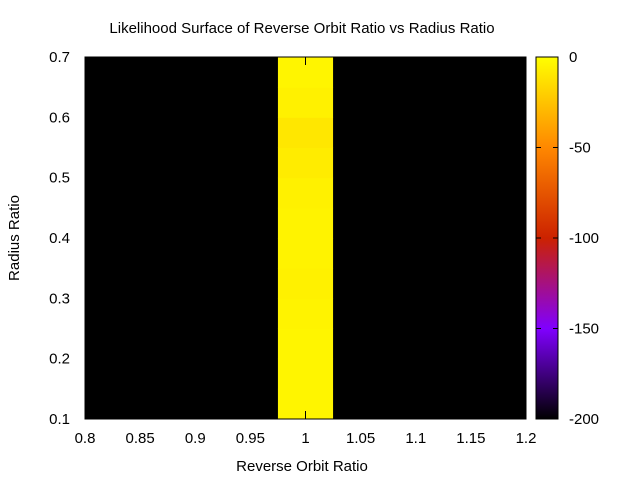  Describe the element at coordinates (140, 438) in the screenshot. I see `x-tick-label-1: 0.85` at that location.